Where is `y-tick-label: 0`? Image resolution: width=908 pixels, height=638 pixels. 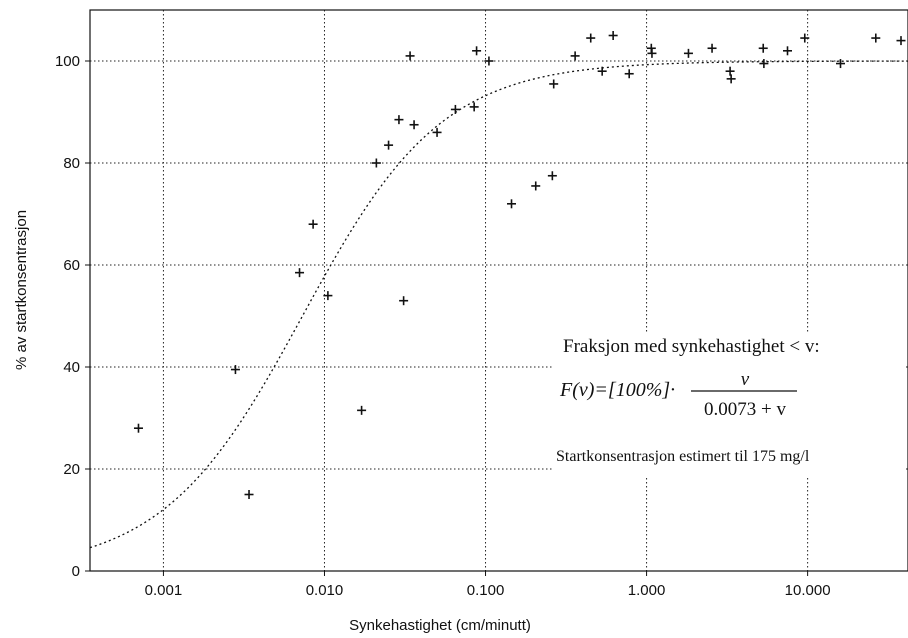
y-tick-label: 0 is located at coordinates (76, 571).